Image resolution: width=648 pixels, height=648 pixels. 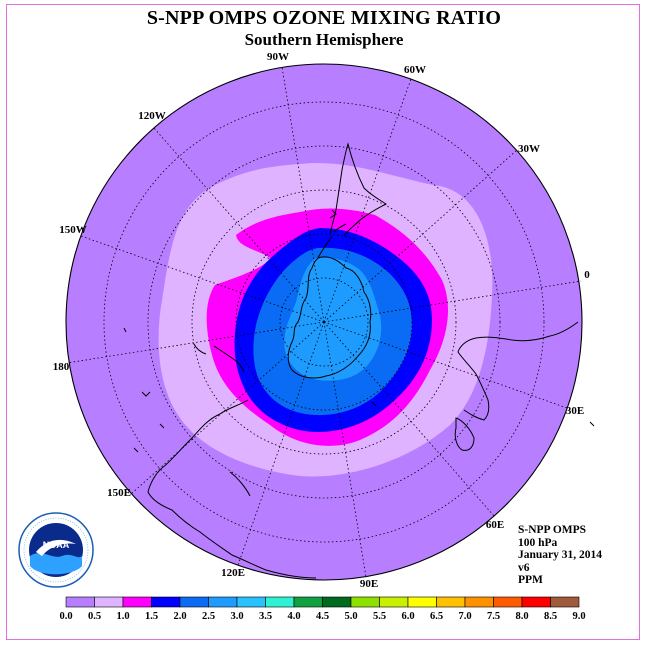 What do you see at coordinates (493, 616) in the screenshot?
I see `colorbar-tick-label: 7.5` at bounding box center [493, 616].